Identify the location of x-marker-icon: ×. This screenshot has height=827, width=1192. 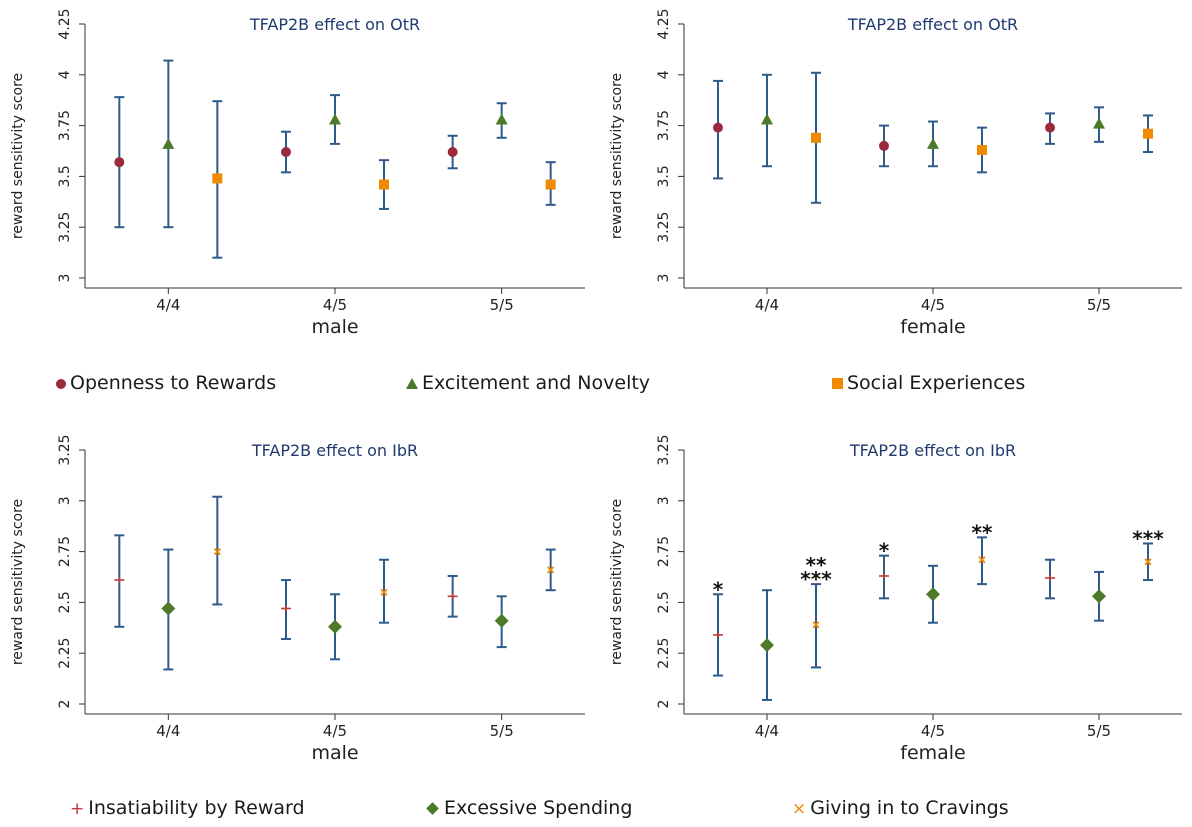
(799, 808).